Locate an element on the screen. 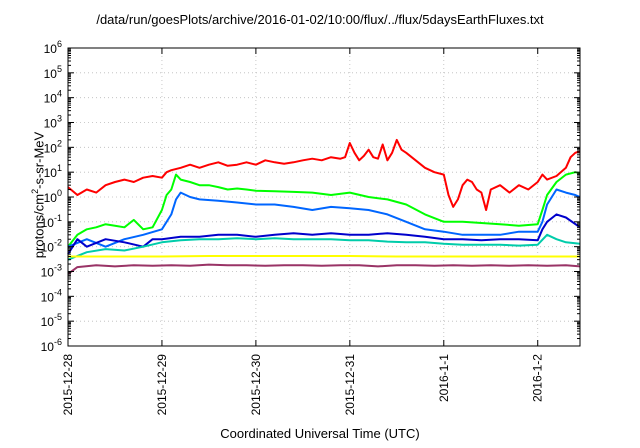 The height and width of the screenshot is (448, 640). y-tick-label: 10⁻⁶ is located at coordinates (51, 345).